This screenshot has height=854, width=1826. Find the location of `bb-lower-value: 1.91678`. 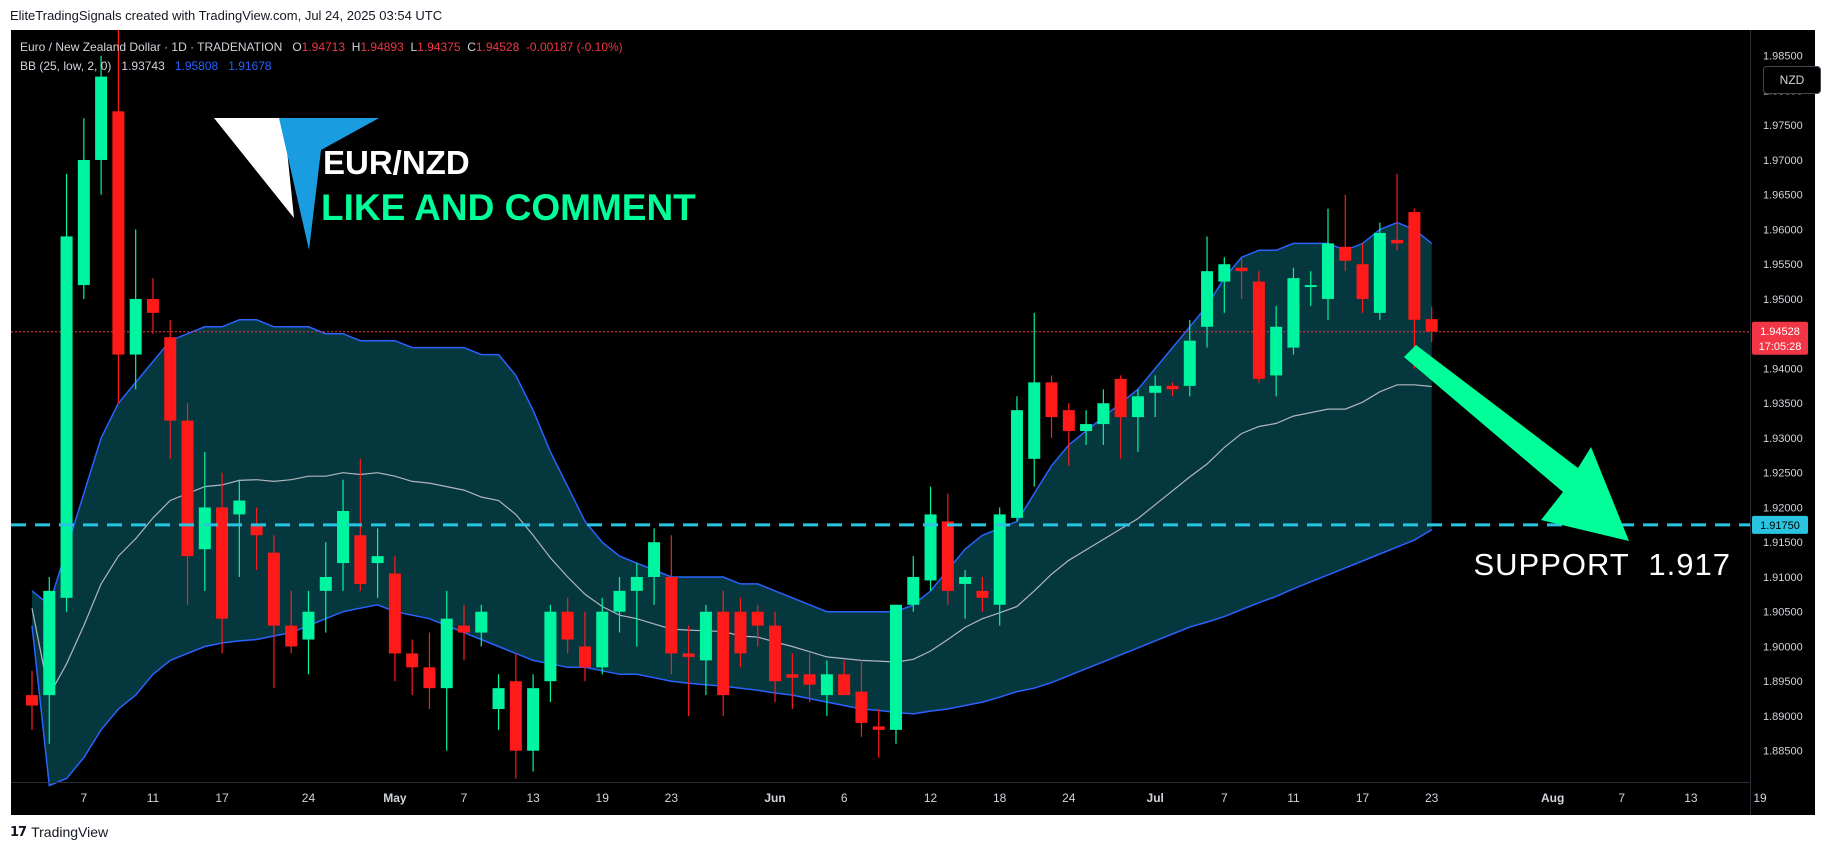

bb-lower-value: 1.91678 is located at coordinates (250, 66).